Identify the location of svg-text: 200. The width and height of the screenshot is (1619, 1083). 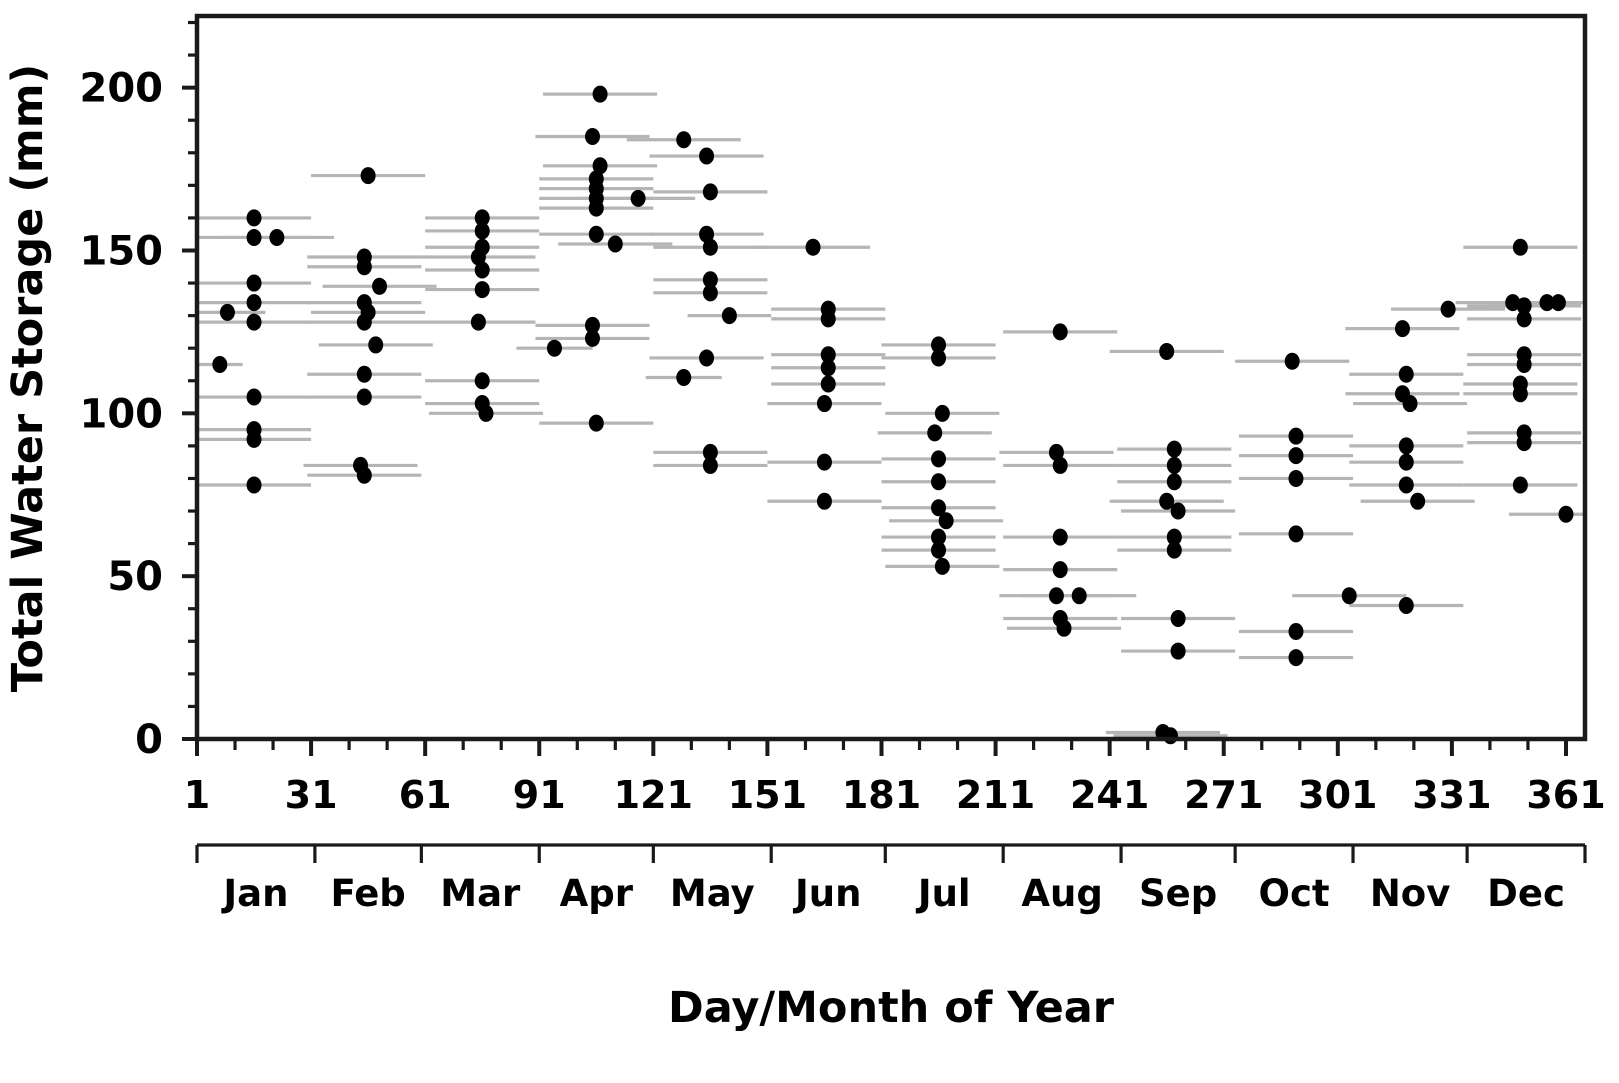
(122, 89).